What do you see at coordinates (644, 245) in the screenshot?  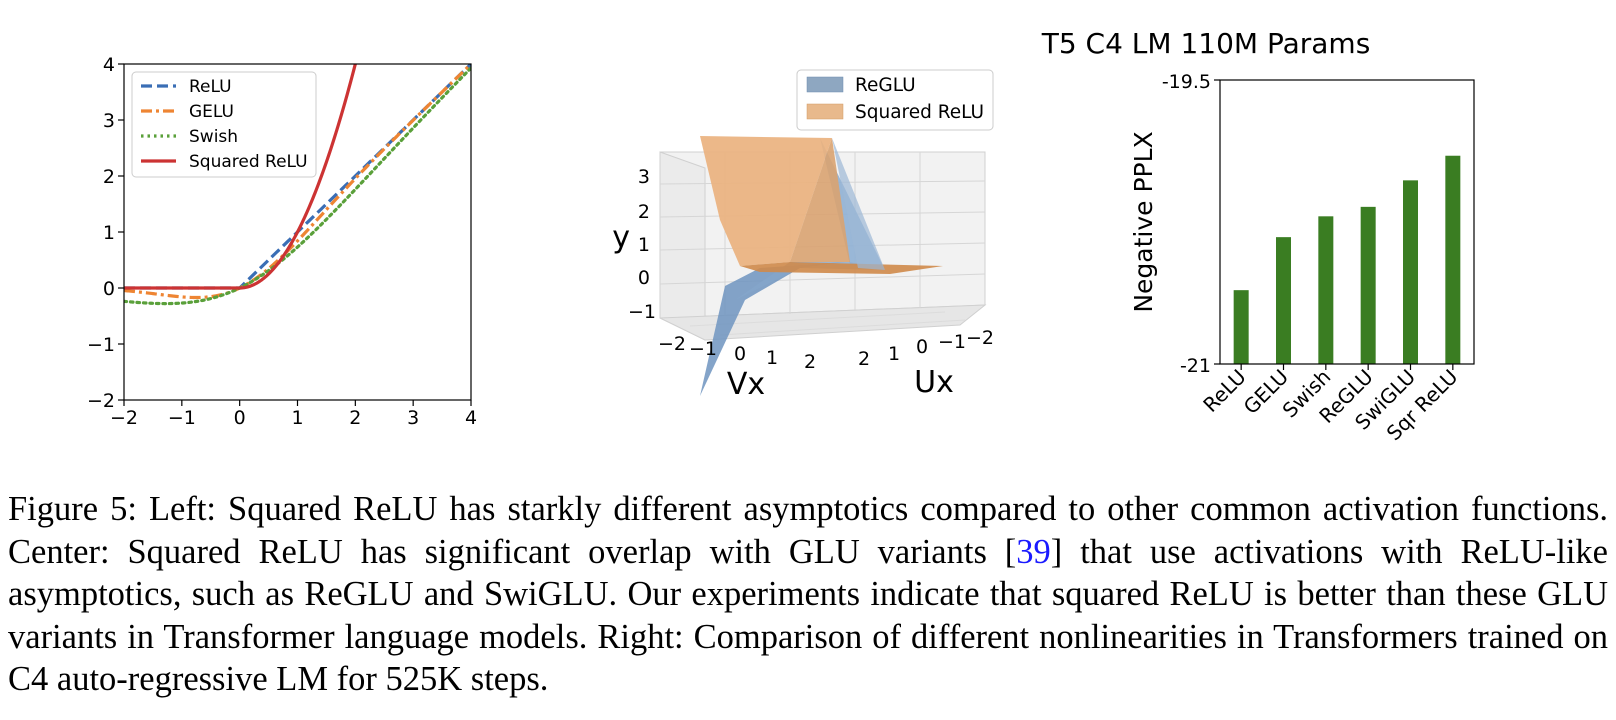 I see `z-tick: 1` at bounding box center [644, 245].